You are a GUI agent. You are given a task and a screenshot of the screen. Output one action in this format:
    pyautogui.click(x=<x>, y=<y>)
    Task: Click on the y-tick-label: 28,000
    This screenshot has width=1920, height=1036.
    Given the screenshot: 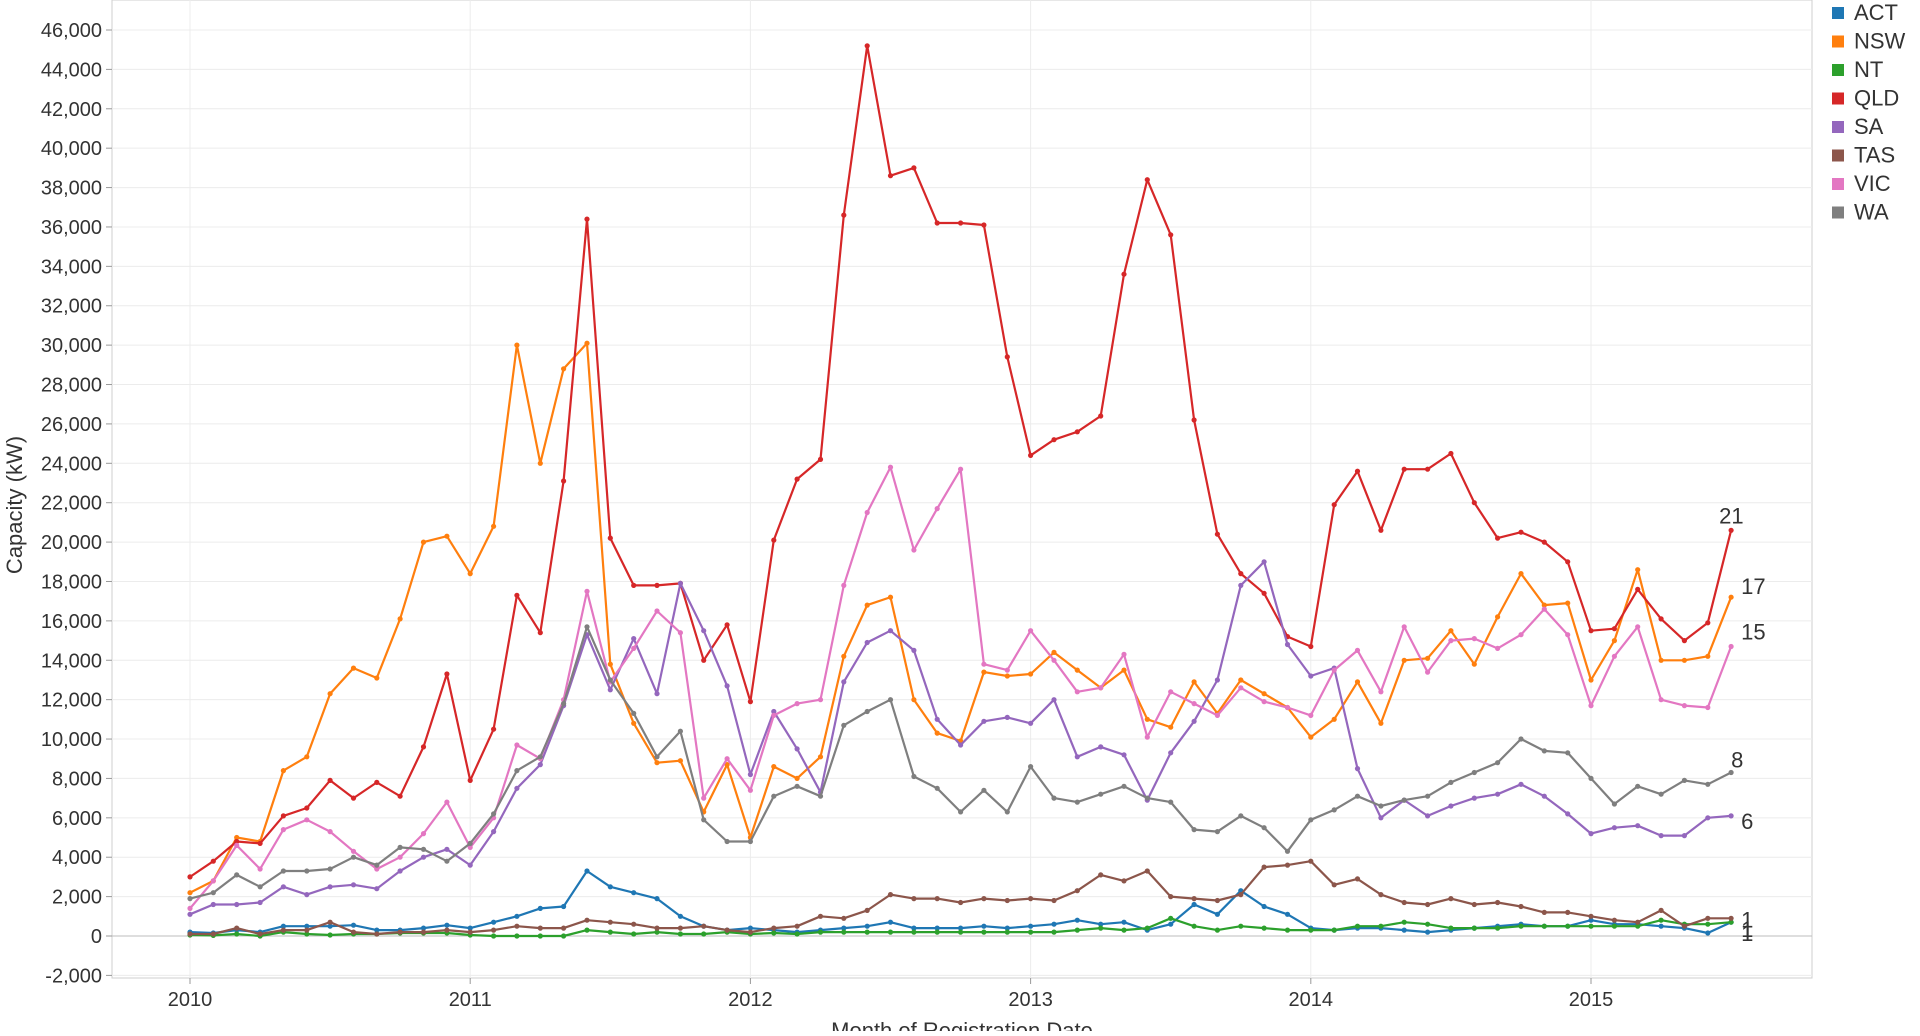 What is the action you would take?
    pyautogui.click(x=71, y=386)
    